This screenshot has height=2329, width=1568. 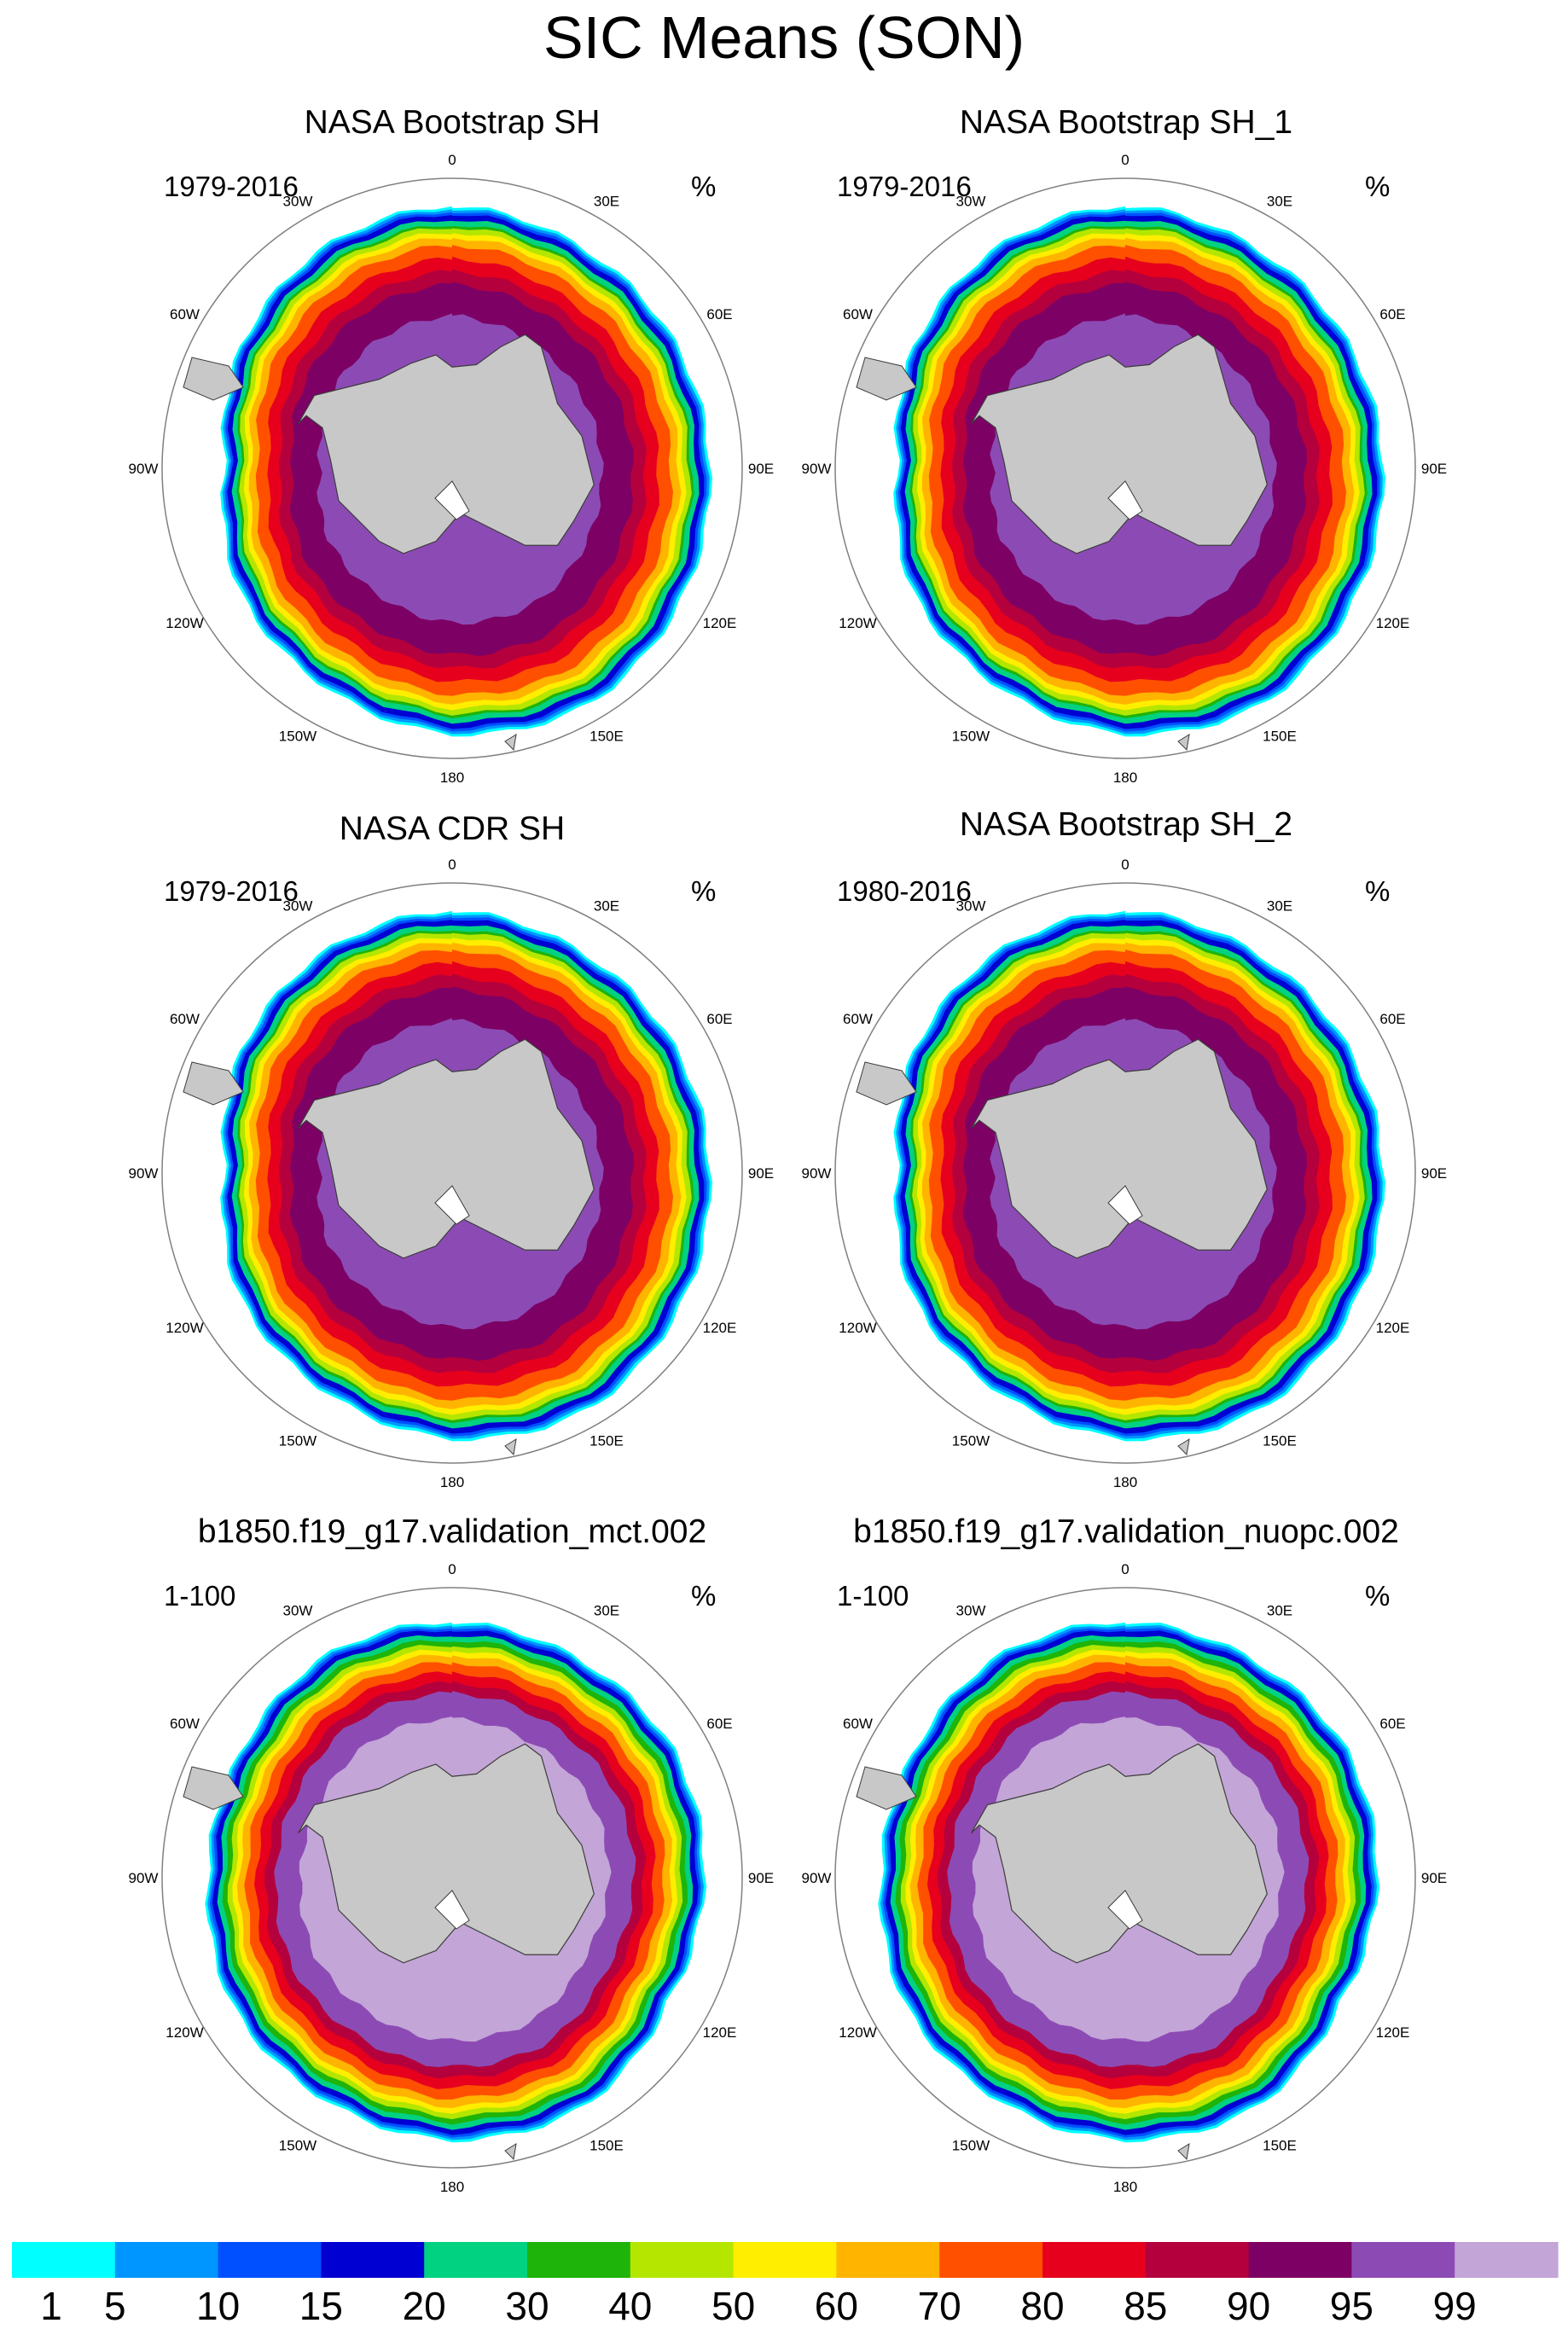 What do you see at coordinates (200, 1596) in the screenshot?
I see `period-label: 1-100` at bounding box center [200, 1596].